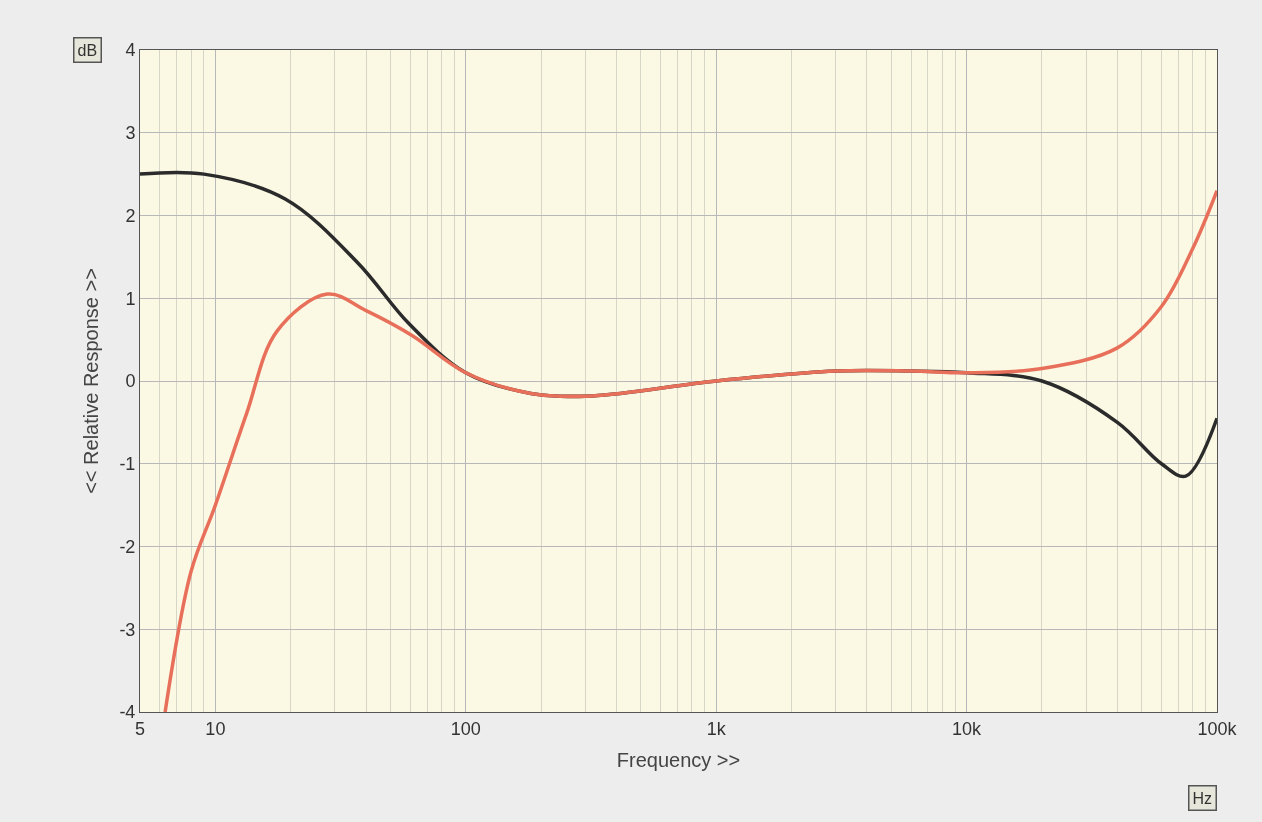  What do you see at coordinates (130, 133) in the screenshot?
I see `y-tick-label: 3` at bounding box center [130, 133].